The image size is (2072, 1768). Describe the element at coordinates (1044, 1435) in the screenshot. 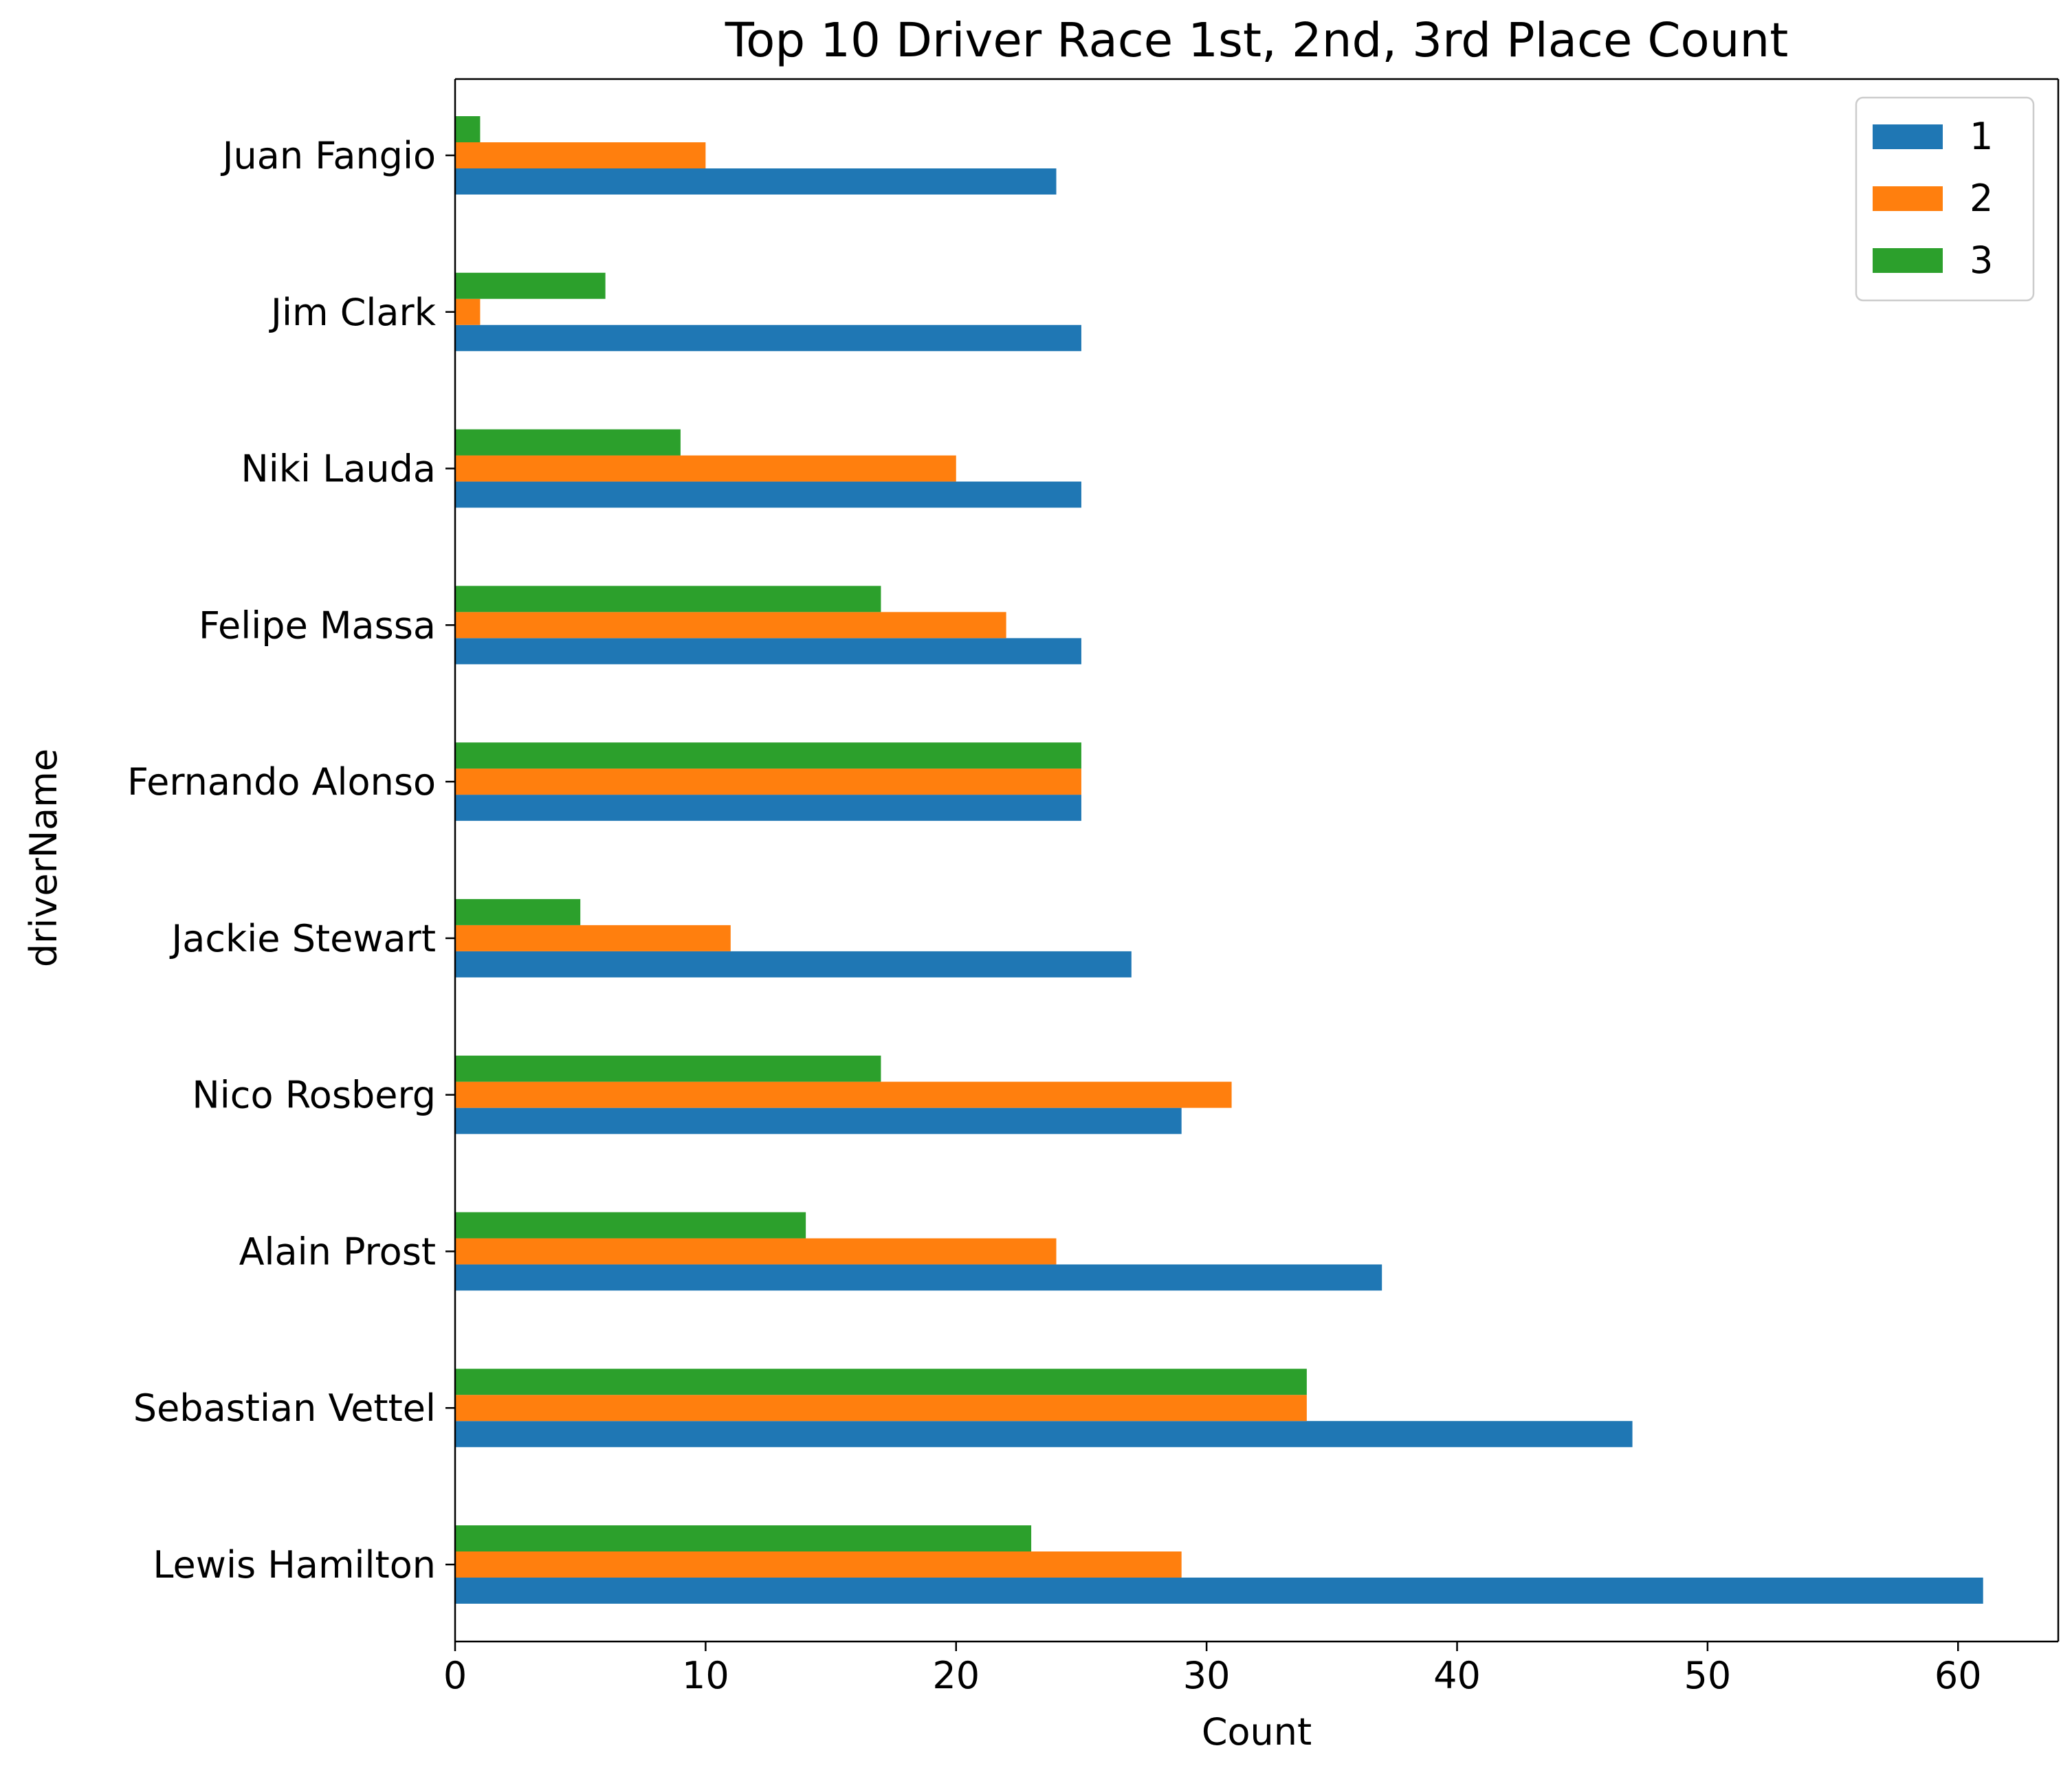

I see `bar-series-1-sebastian-vettel` at that location.